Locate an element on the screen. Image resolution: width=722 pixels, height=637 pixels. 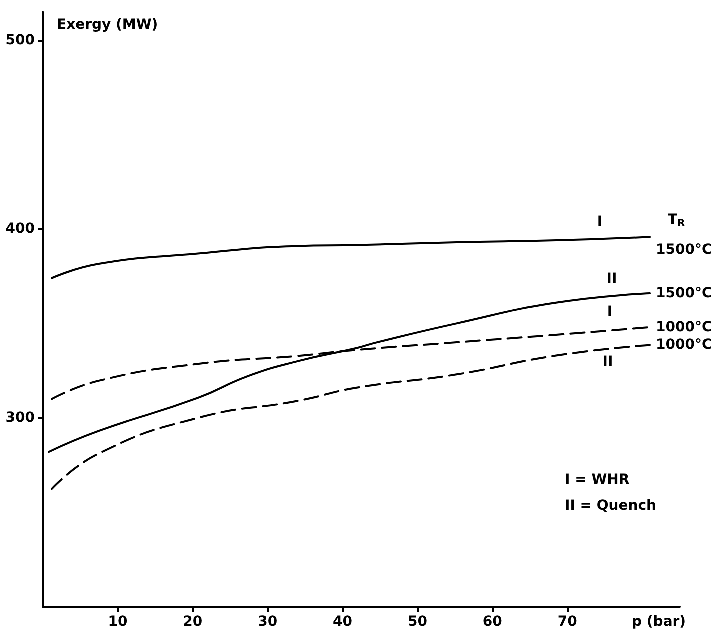
x-tick-label: 30 is located at coordinates (268, 622).